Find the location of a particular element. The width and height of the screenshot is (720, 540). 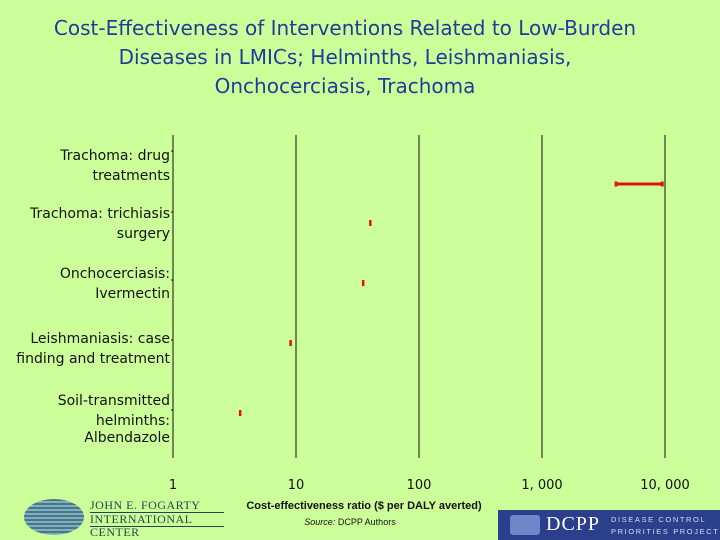

dcpp-subtitle-2: PRIORITIES PROJECT is located at coordinates (665, 531).